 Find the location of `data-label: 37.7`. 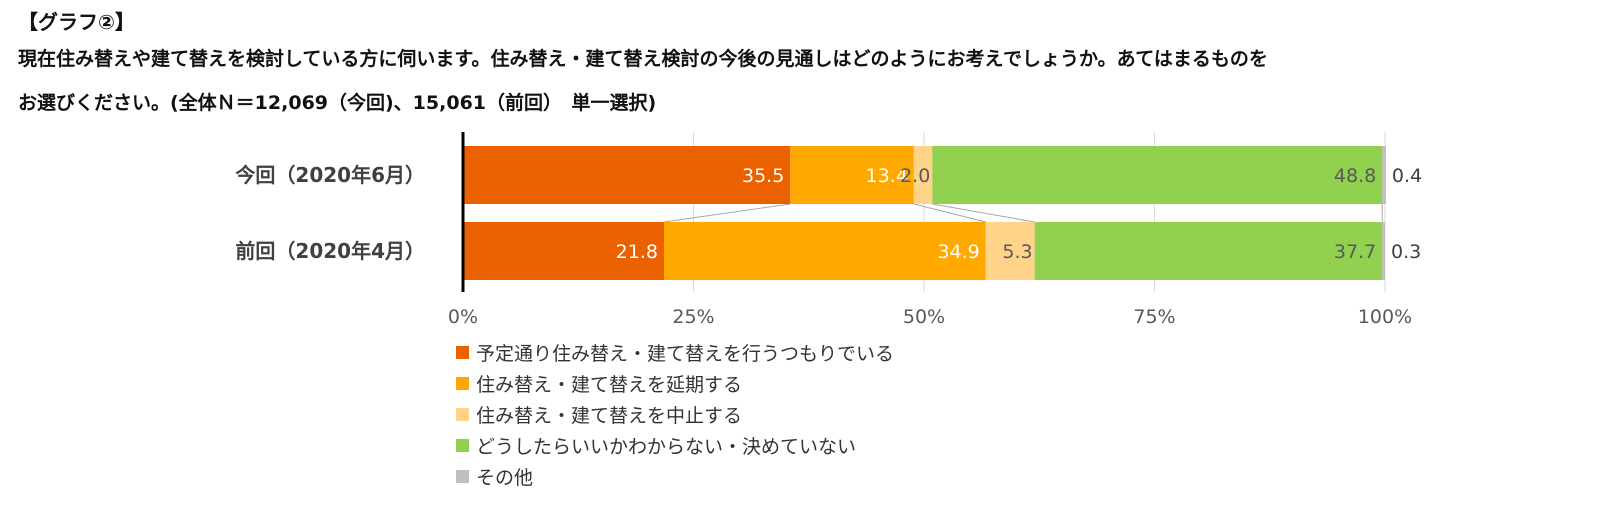

data-label: 37.7 is located at coordinates (1355, 252).